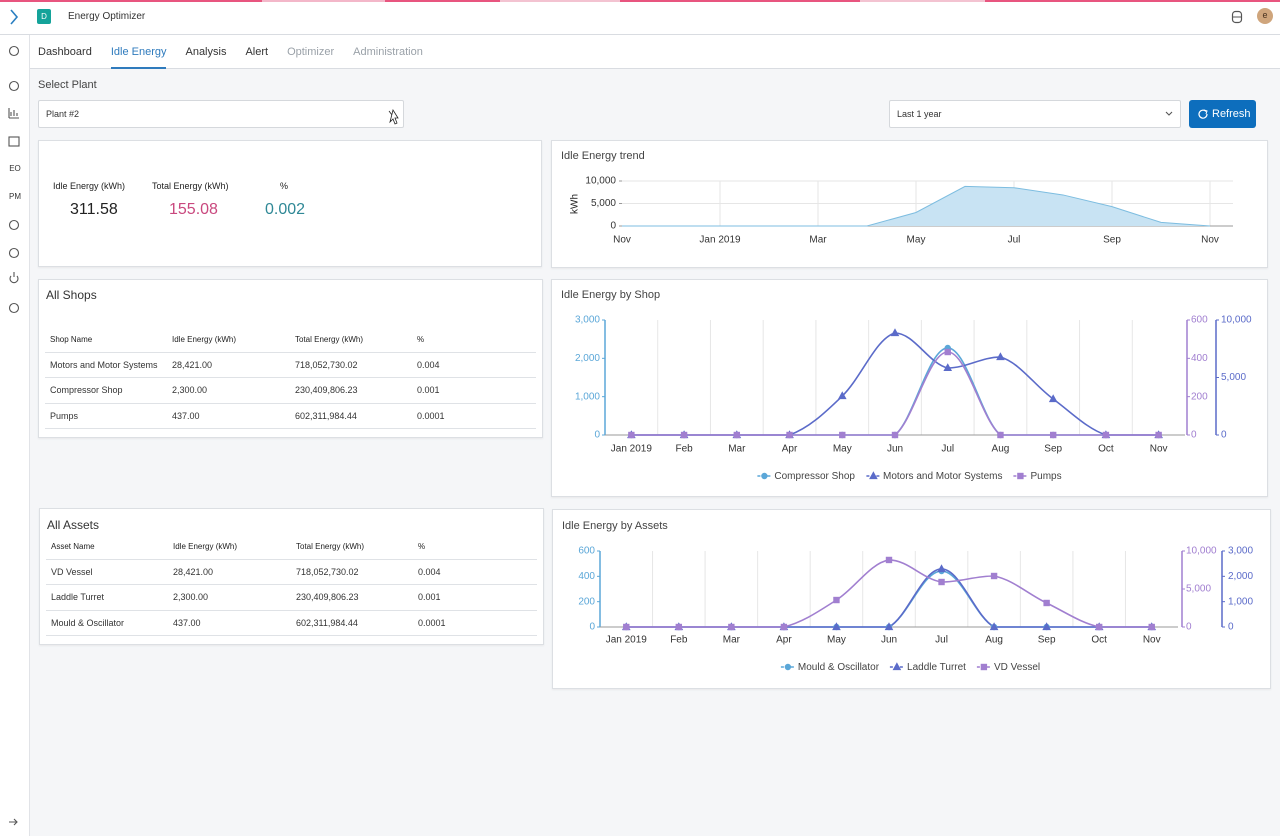 The width and height of the screenshot is (1280, 836). Describe the element at coordinates (65, 52) in the screenshot. I see `tab: Dashboard` at that location.